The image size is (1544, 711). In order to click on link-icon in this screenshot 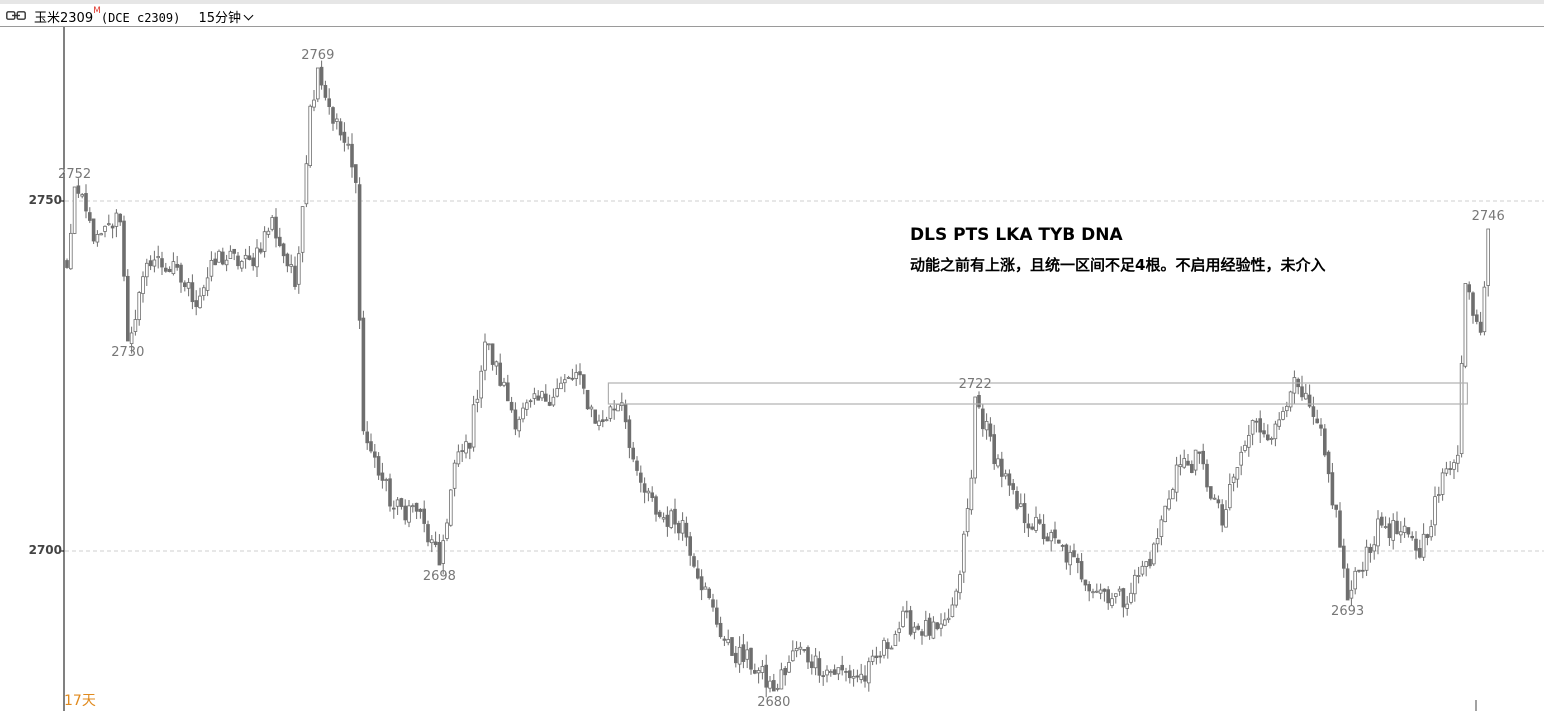, I will do `click(16, 15)`.